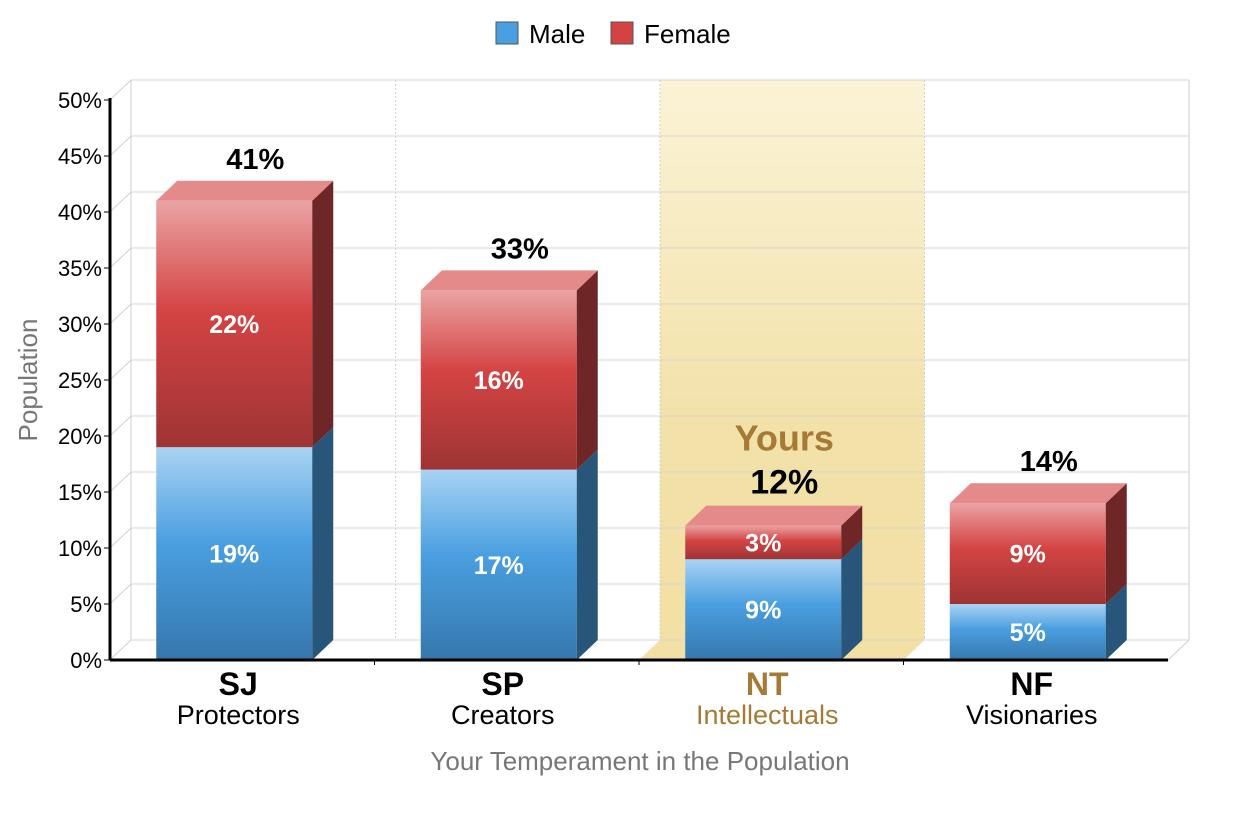 The height and width of the screenshot is (820, 1240). I want to click on y-tick-label: 15%, so click(80, 492).